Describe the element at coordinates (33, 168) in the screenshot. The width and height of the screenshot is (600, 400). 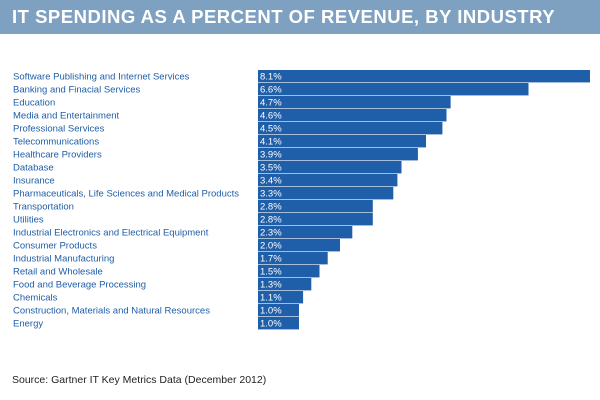
I see `category-label: Database` at that location.